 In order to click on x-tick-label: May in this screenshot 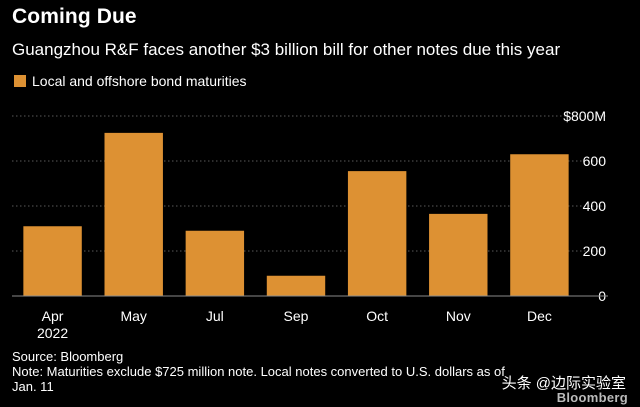, I will do `click(133, 316)`.